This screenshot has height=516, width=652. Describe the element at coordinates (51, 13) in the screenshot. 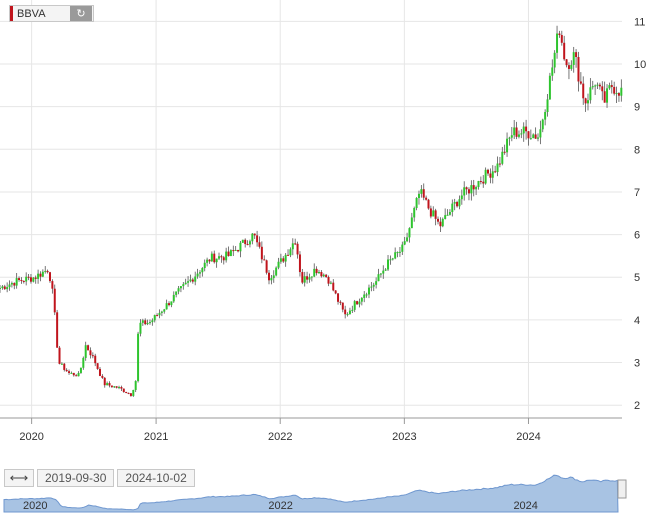

I see `symbol-selector: BBVA ↻` at that location.